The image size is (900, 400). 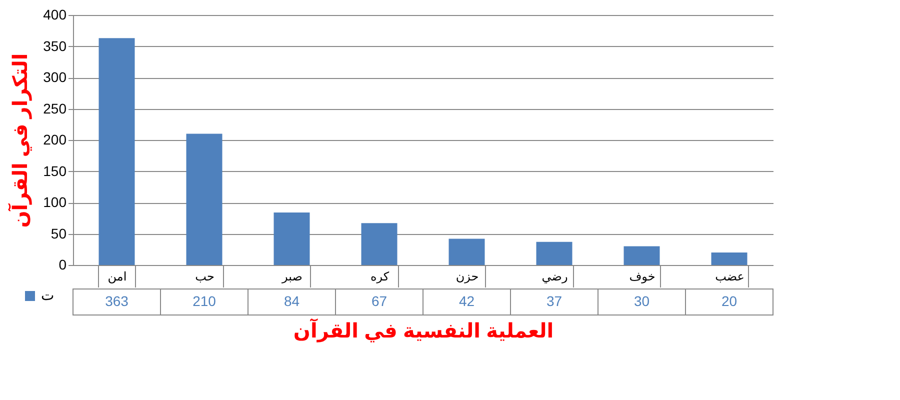 What do you see at coordinates (379, 301) in the screenshot?
I see `data-label: 67` at bounding box center [379, 301].